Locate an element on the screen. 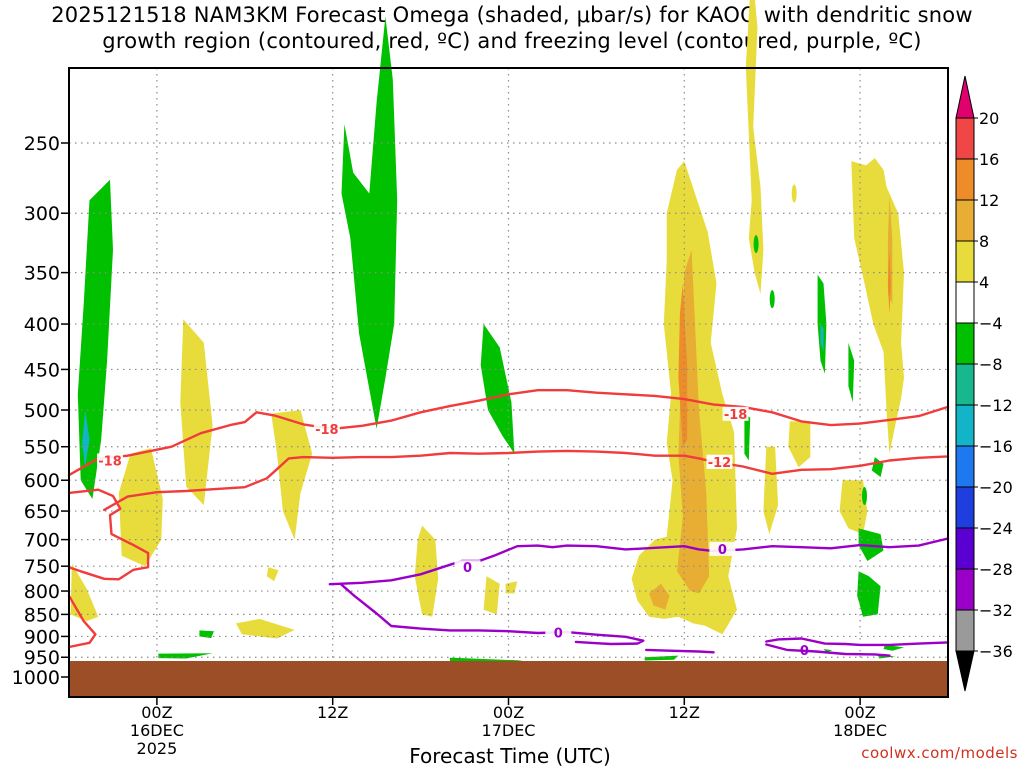  ground-surface is located at coordinates (508, 679).